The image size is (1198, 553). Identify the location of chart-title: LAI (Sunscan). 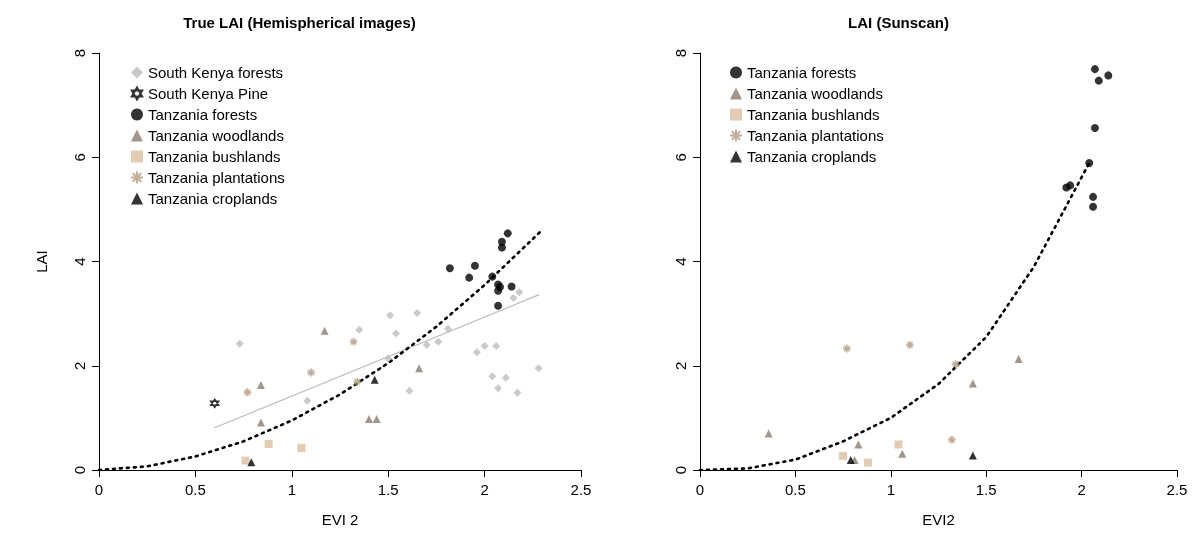
(898, 22).